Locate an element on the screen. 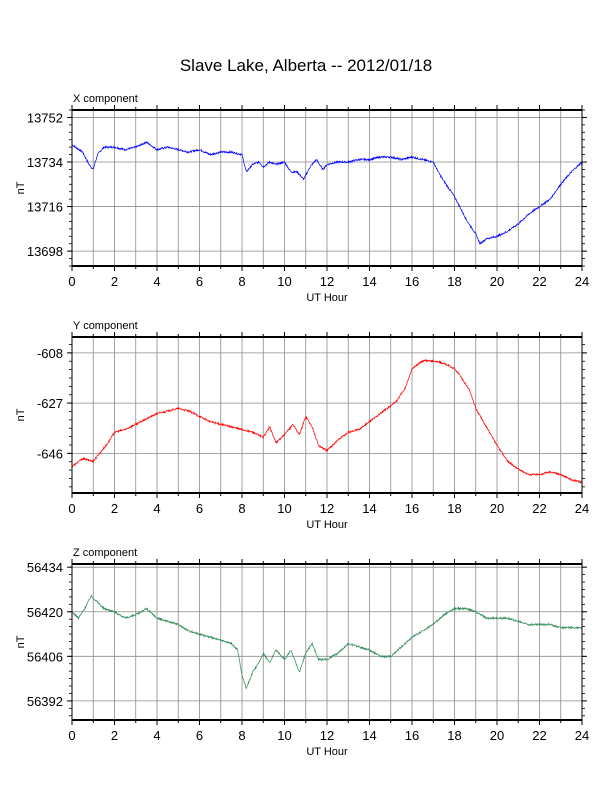 The width and height of the screenshot is (612, 792). y-tick-label: 56392 is located at coordinates (45, 701).